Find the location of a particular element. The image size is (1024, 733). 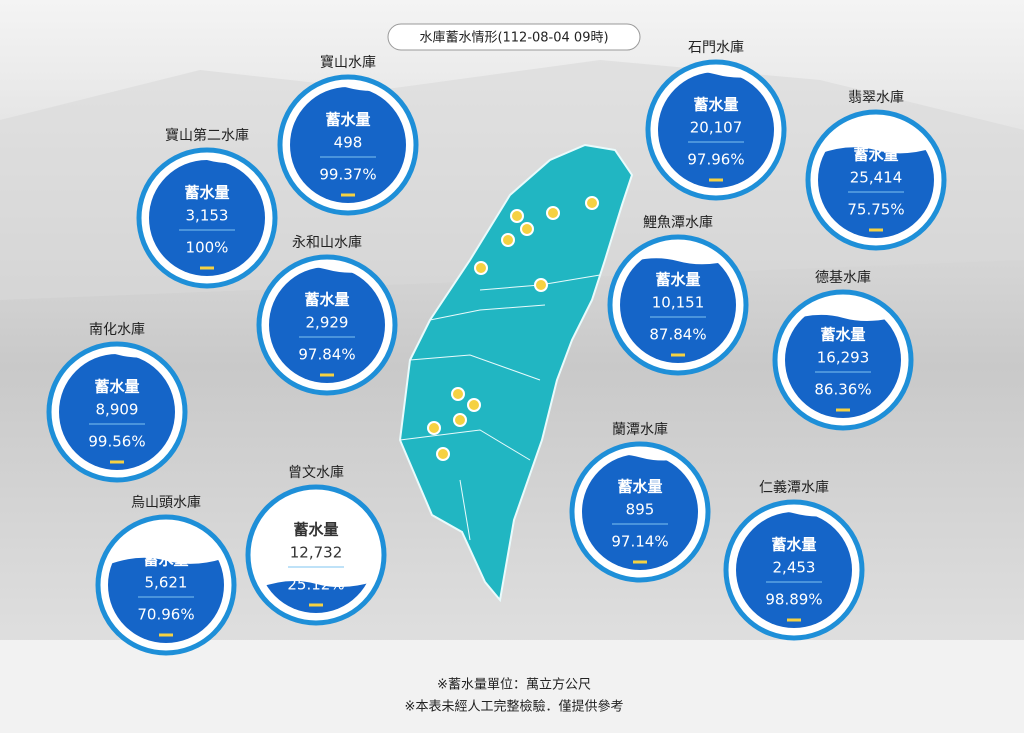

reservoir-name: 南化水庫 is located at coordinates (117, 329).